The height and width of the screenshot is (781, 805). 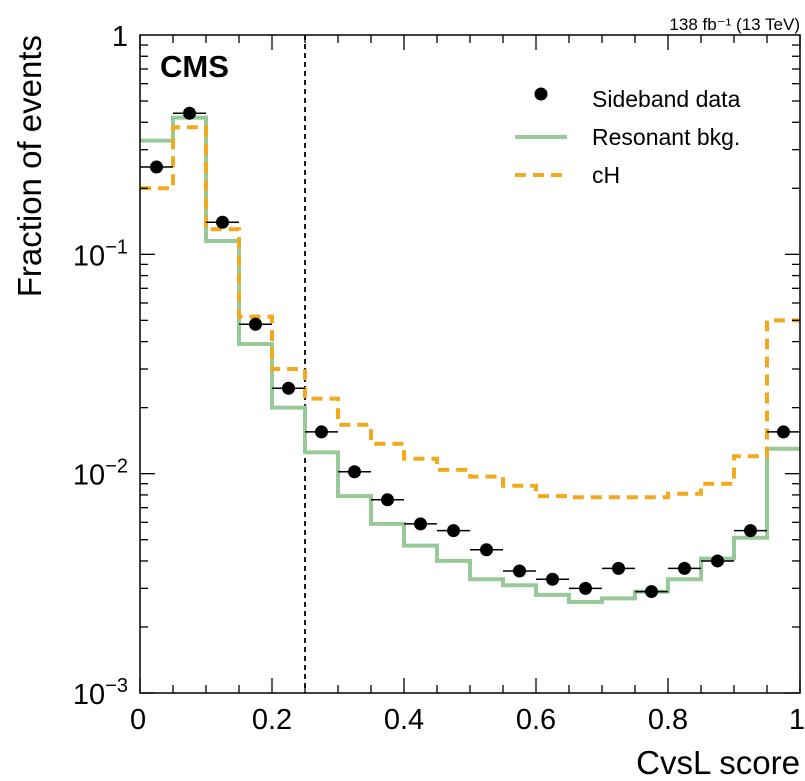 What do you see at coordinates (666, 137) in the screenshot?
I see `legend-label: Resonant bkg.` at bounding box center [666, 137].